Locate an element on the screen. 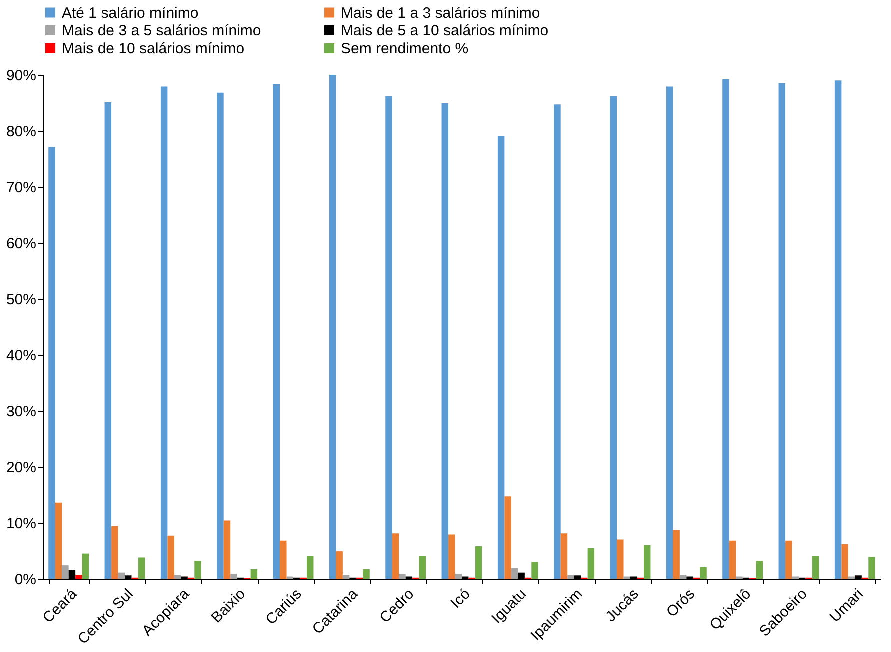 This screenshot has width=891, height=652. x-tick-label: Icó is located at coordinates (461, 599).